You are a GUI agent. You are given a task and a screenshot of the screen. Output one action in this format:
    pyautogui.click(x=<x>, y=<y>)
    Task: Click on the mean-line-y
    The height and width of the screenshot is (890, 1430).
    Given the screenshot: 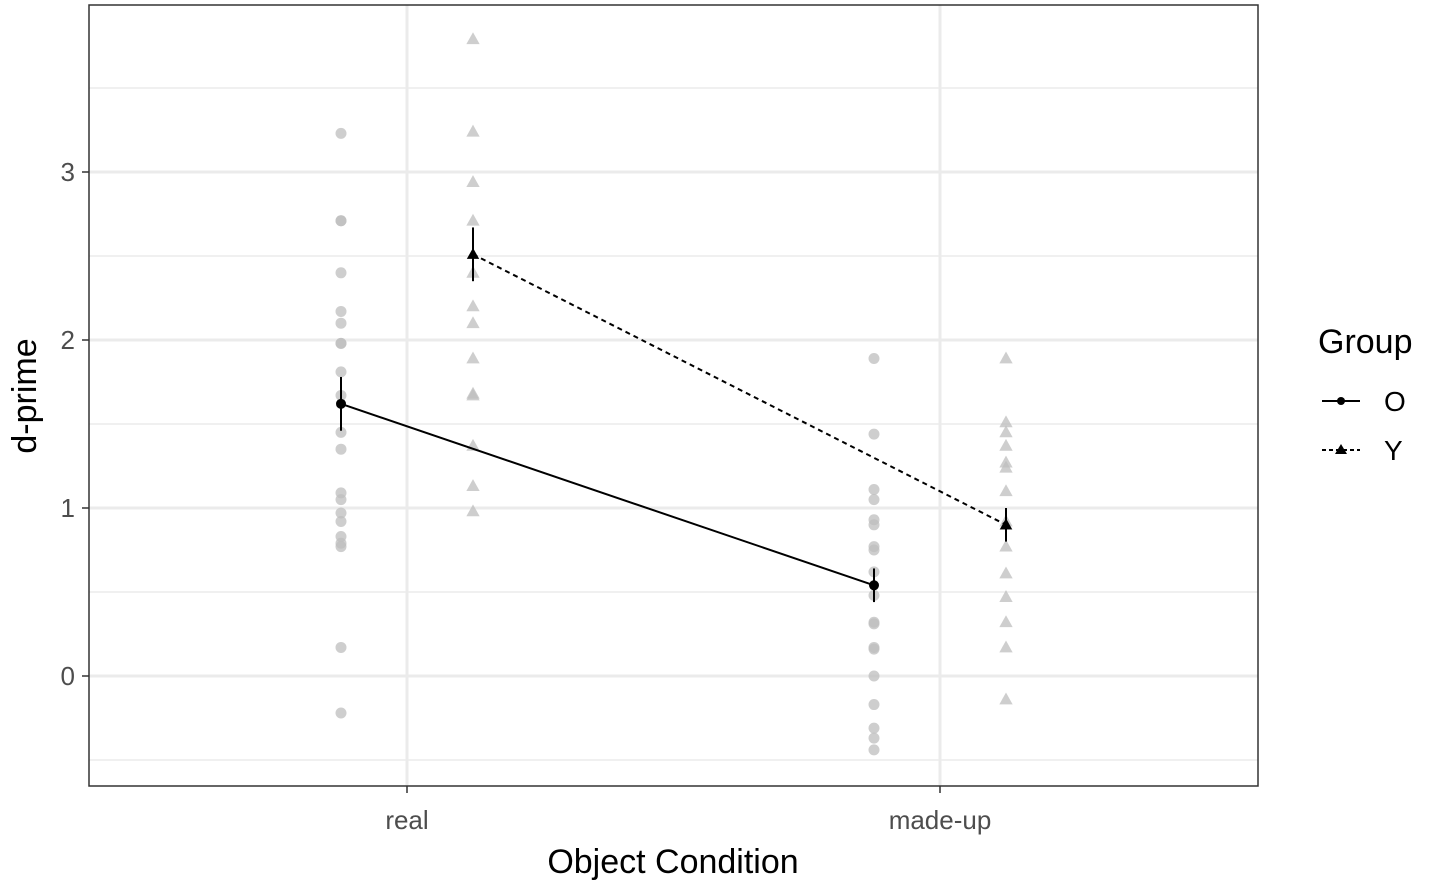 What is the action you would take?
    pyautogui.click(x=739, y=389)
    